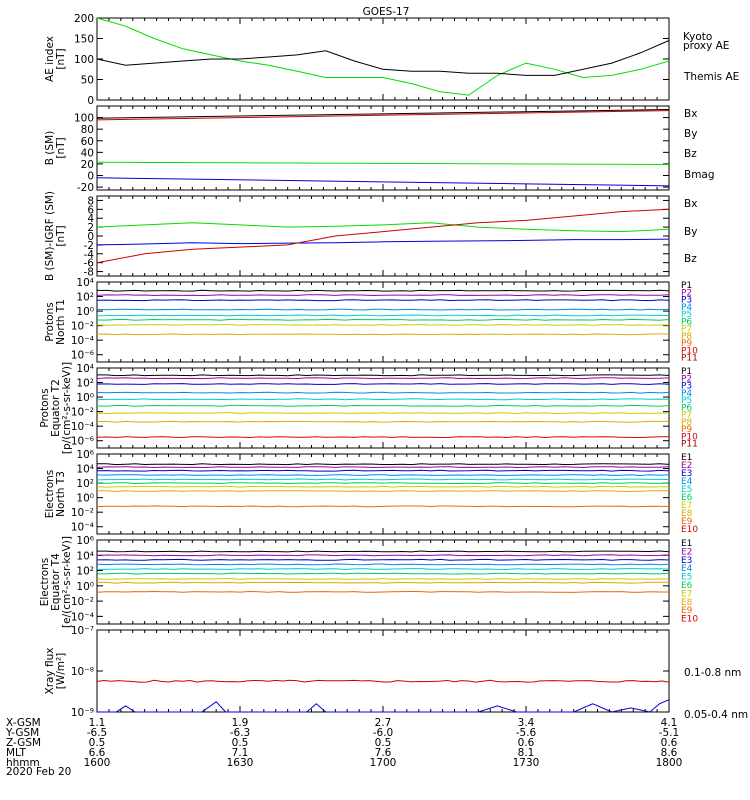 This screenshot has width=750, height=800. What do you see at coordinates (687, 586) in the screenshot?
I see `panel-6-legend-E6: E6` at bounding box center [687, 586].